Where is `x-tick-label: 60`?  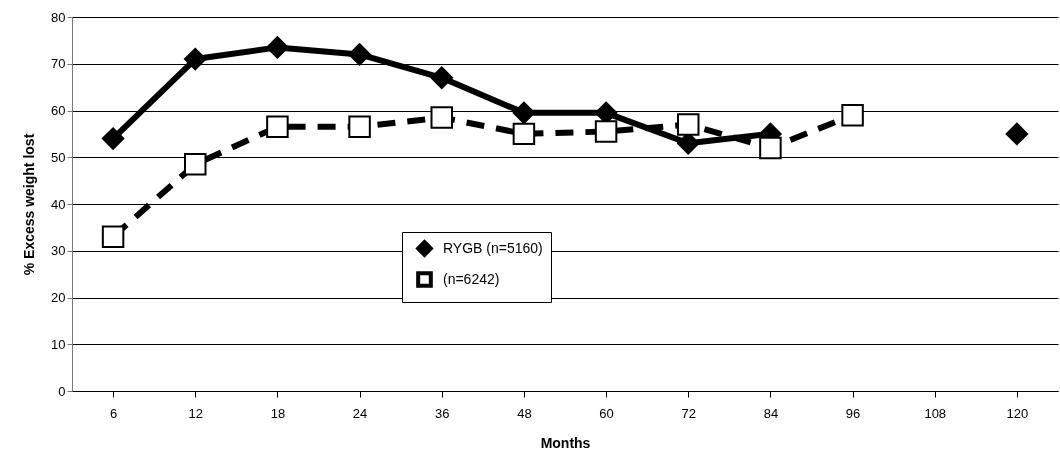 x-tick-label: 60 is located at coordinates (606, 413).